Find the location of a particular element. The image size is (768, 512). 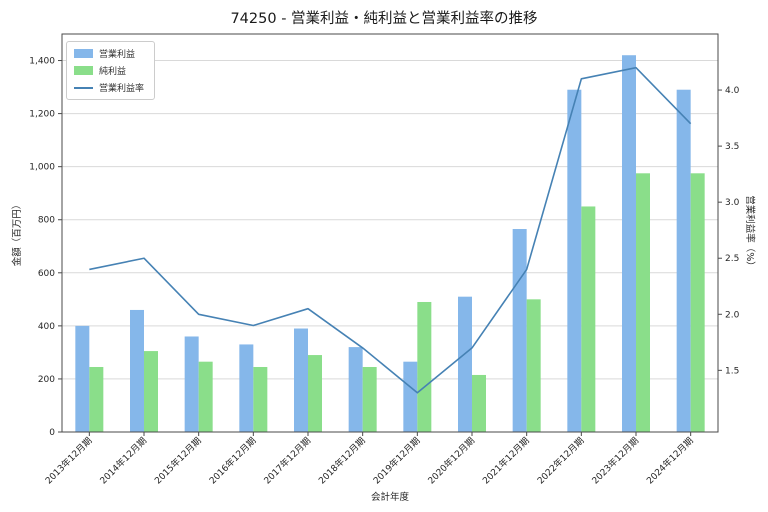

y-left-tick-label: 0 is located at coordinates (52, 433).